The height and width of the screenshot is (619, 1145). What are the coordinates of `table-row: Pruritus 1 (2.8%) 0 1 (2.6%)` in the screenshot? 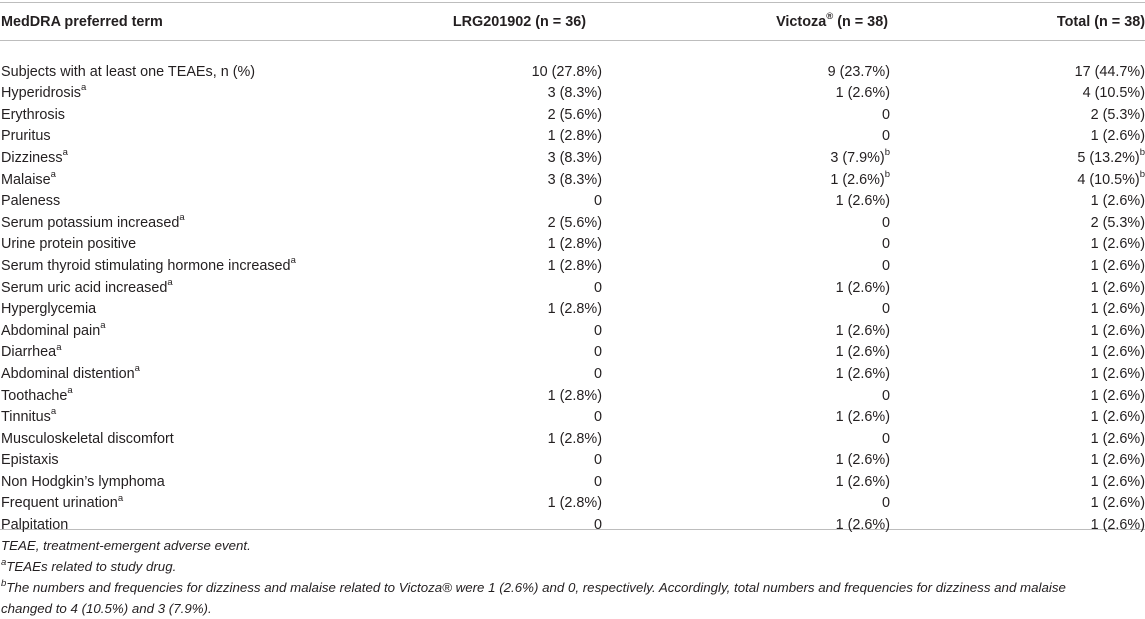 It's located at (572, 137).